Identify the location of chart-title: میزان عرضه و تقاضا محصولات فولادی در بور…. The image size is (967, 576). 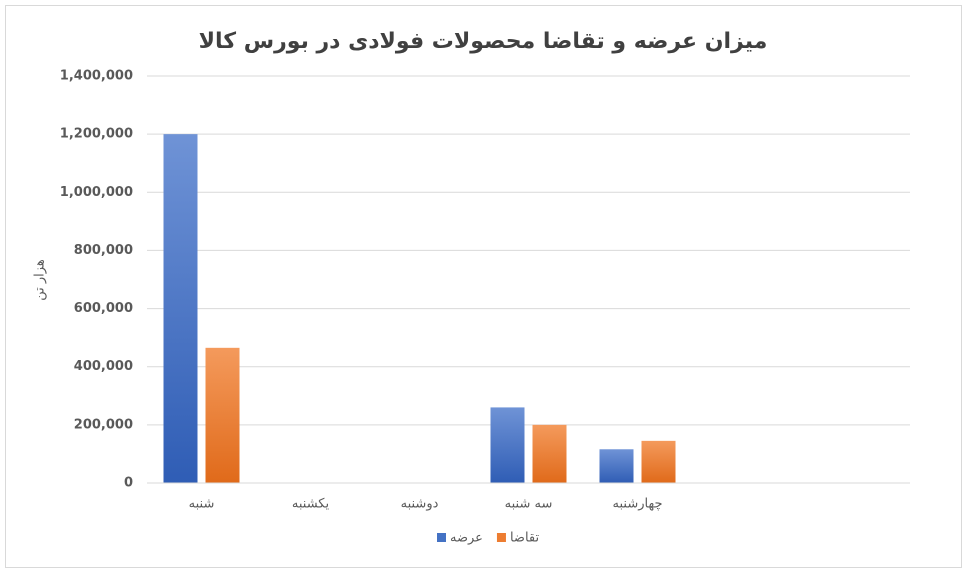
(483, 41).